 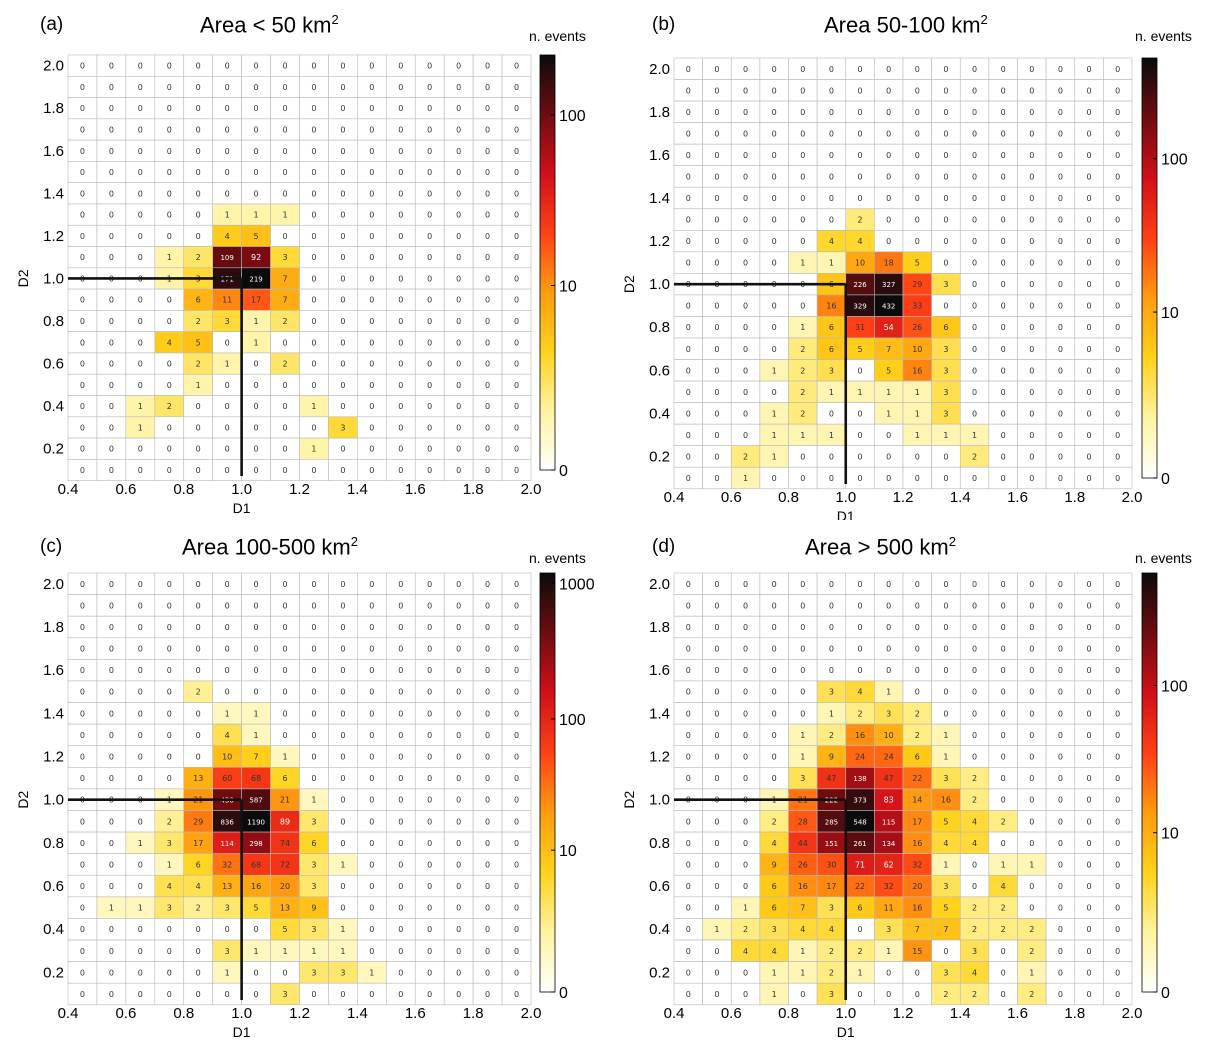 What do you see at coordinates (53, 627) in the screenshot?
I see `y-tick-label: 1.8` at bounding box center [53, 627].